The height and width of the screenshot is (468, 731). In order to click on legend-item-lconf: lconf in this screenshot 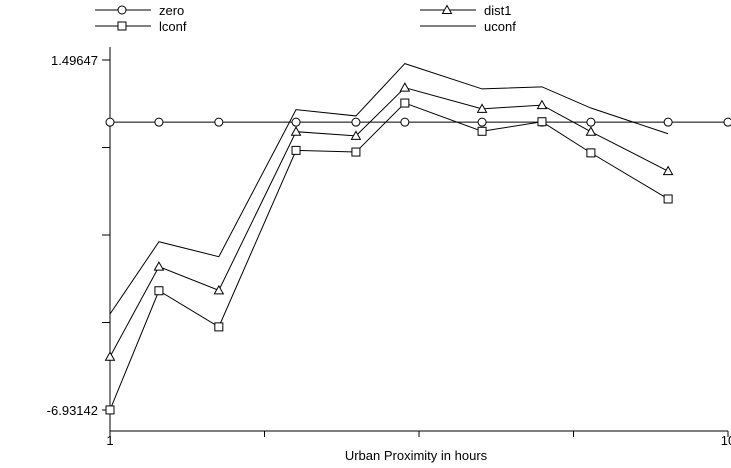, I will do `click(141, 26)`.